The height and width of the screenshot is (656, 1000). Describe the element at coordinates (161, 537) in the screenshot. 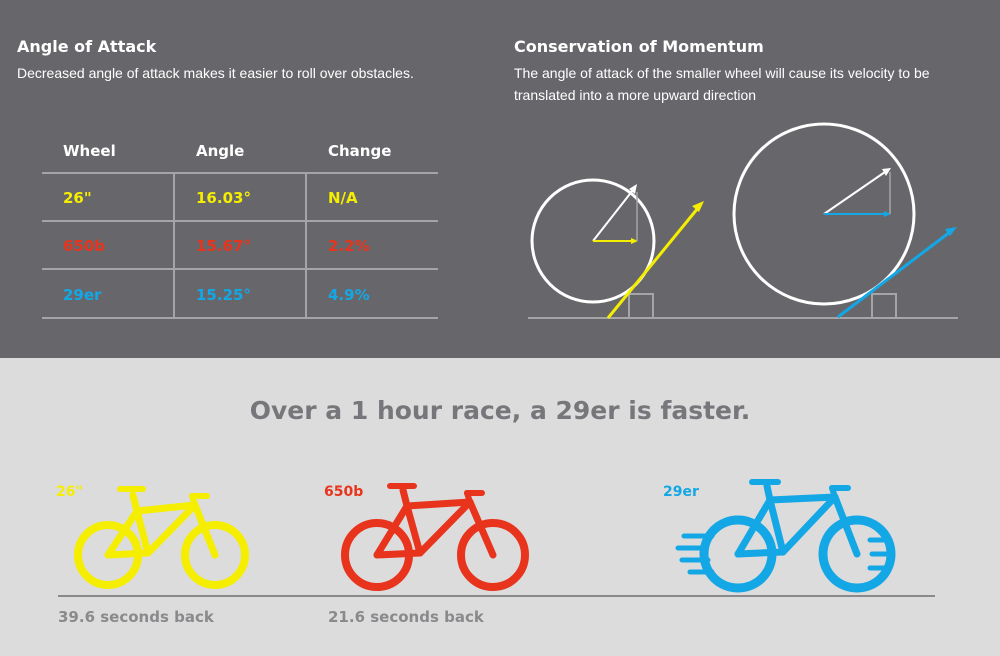

I see `bicycle-26-icon` at that location.